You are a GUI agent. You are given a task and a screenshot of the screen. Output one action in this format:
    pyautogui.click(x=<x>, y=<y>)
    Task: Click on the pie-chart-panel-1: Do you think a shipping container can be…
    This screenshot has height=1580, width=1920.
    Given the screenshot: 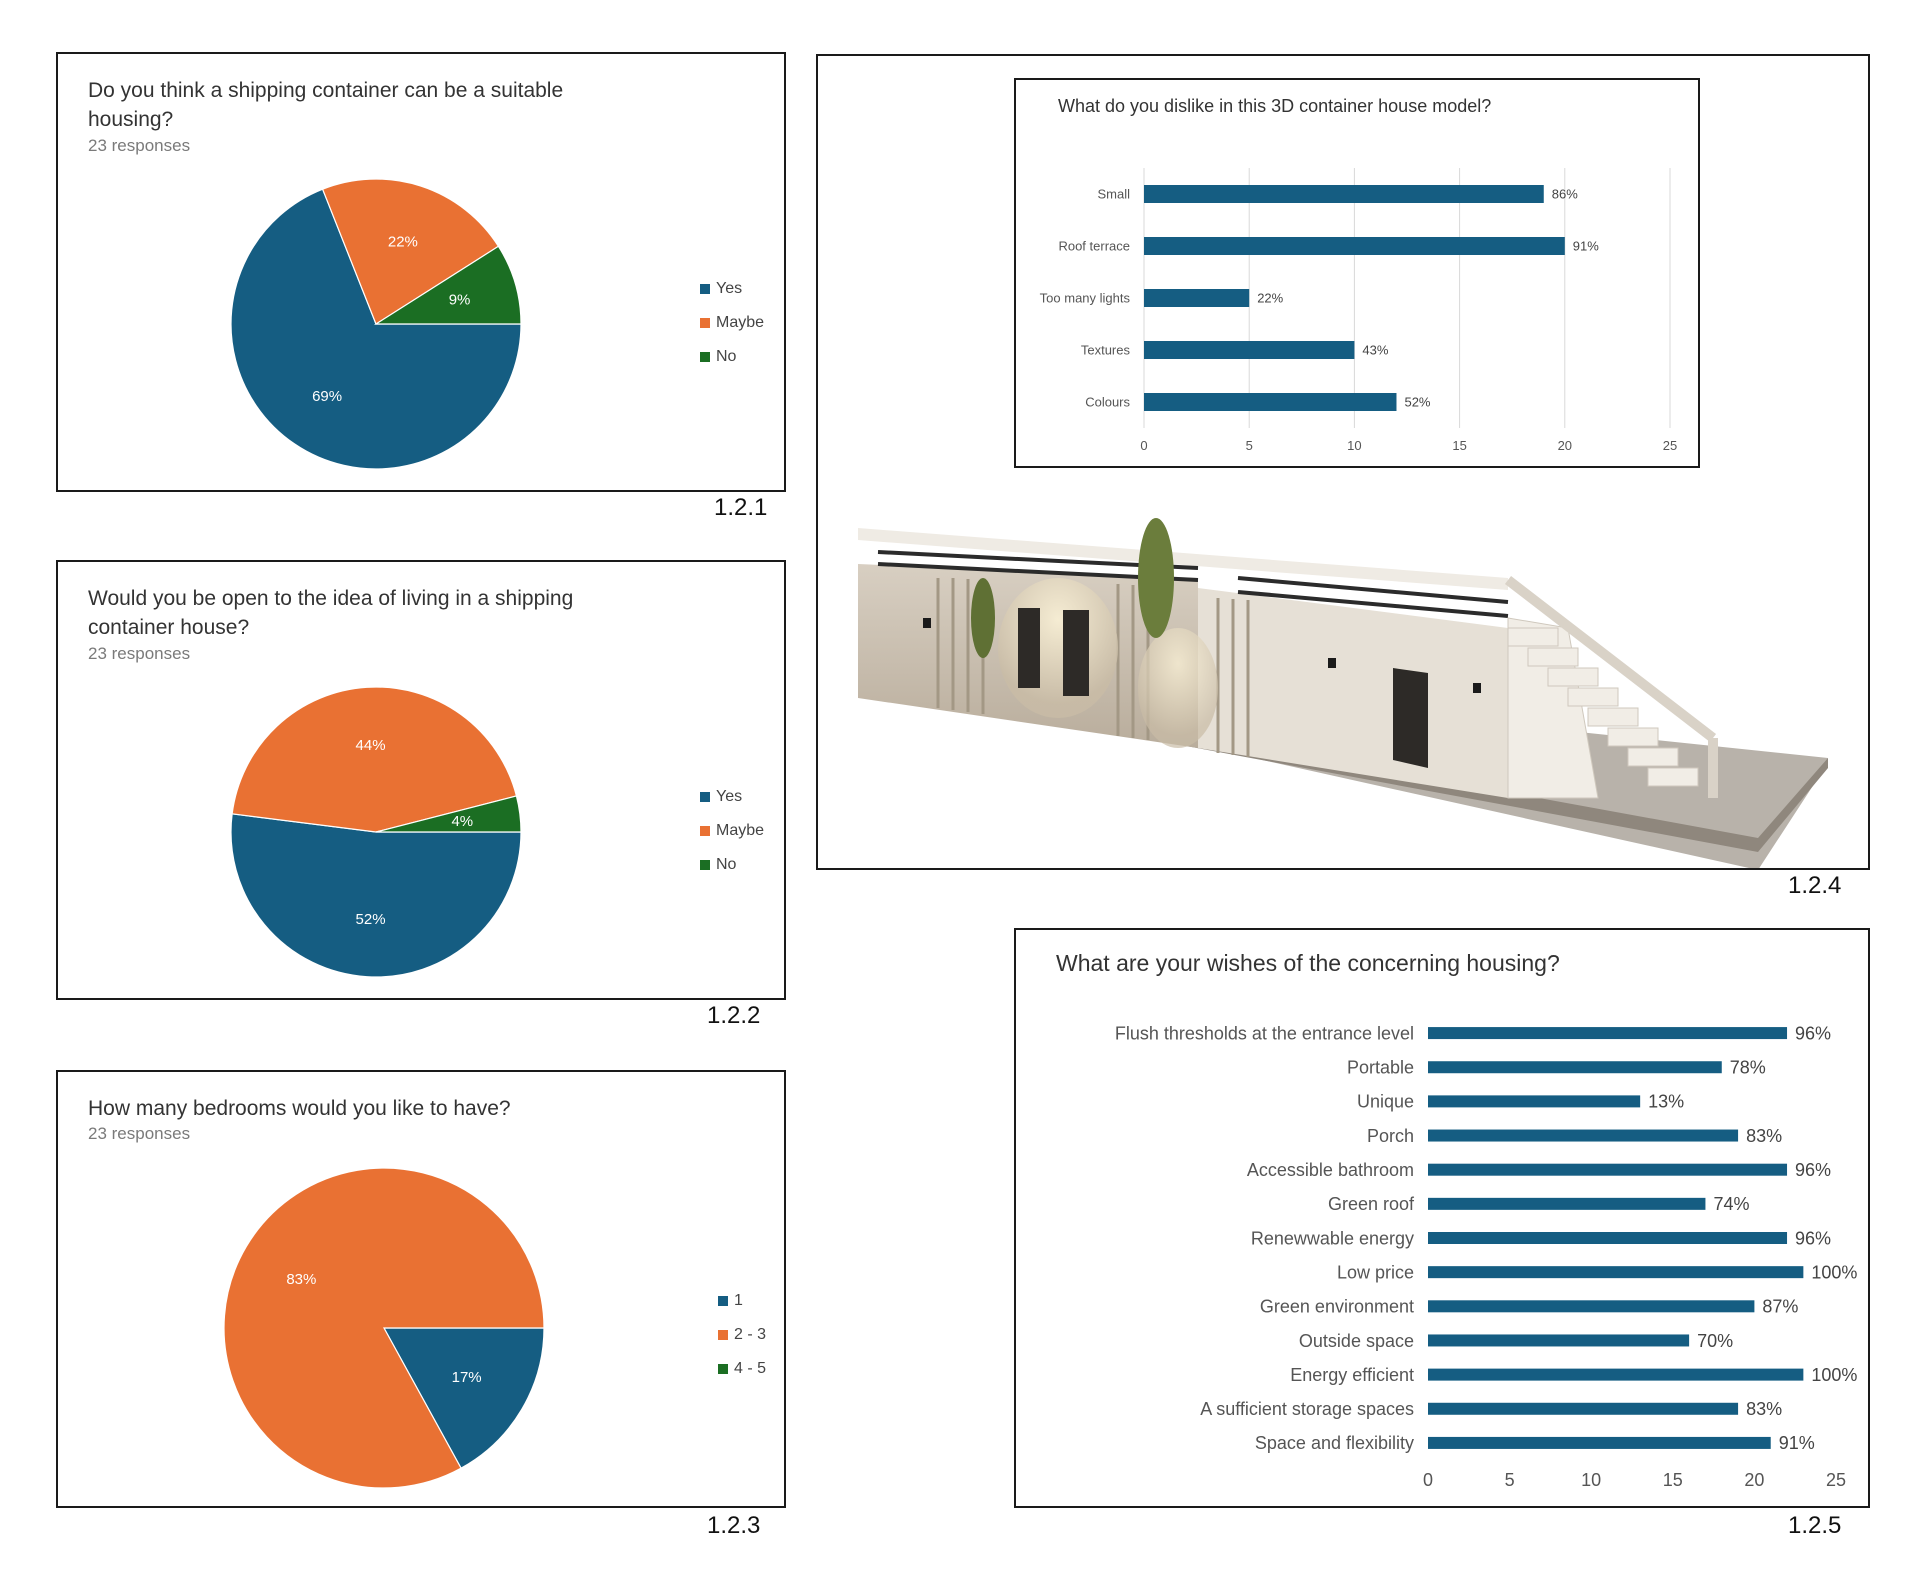 What is the action you would take?
    pyautogui.click(x=421, y=272)
    